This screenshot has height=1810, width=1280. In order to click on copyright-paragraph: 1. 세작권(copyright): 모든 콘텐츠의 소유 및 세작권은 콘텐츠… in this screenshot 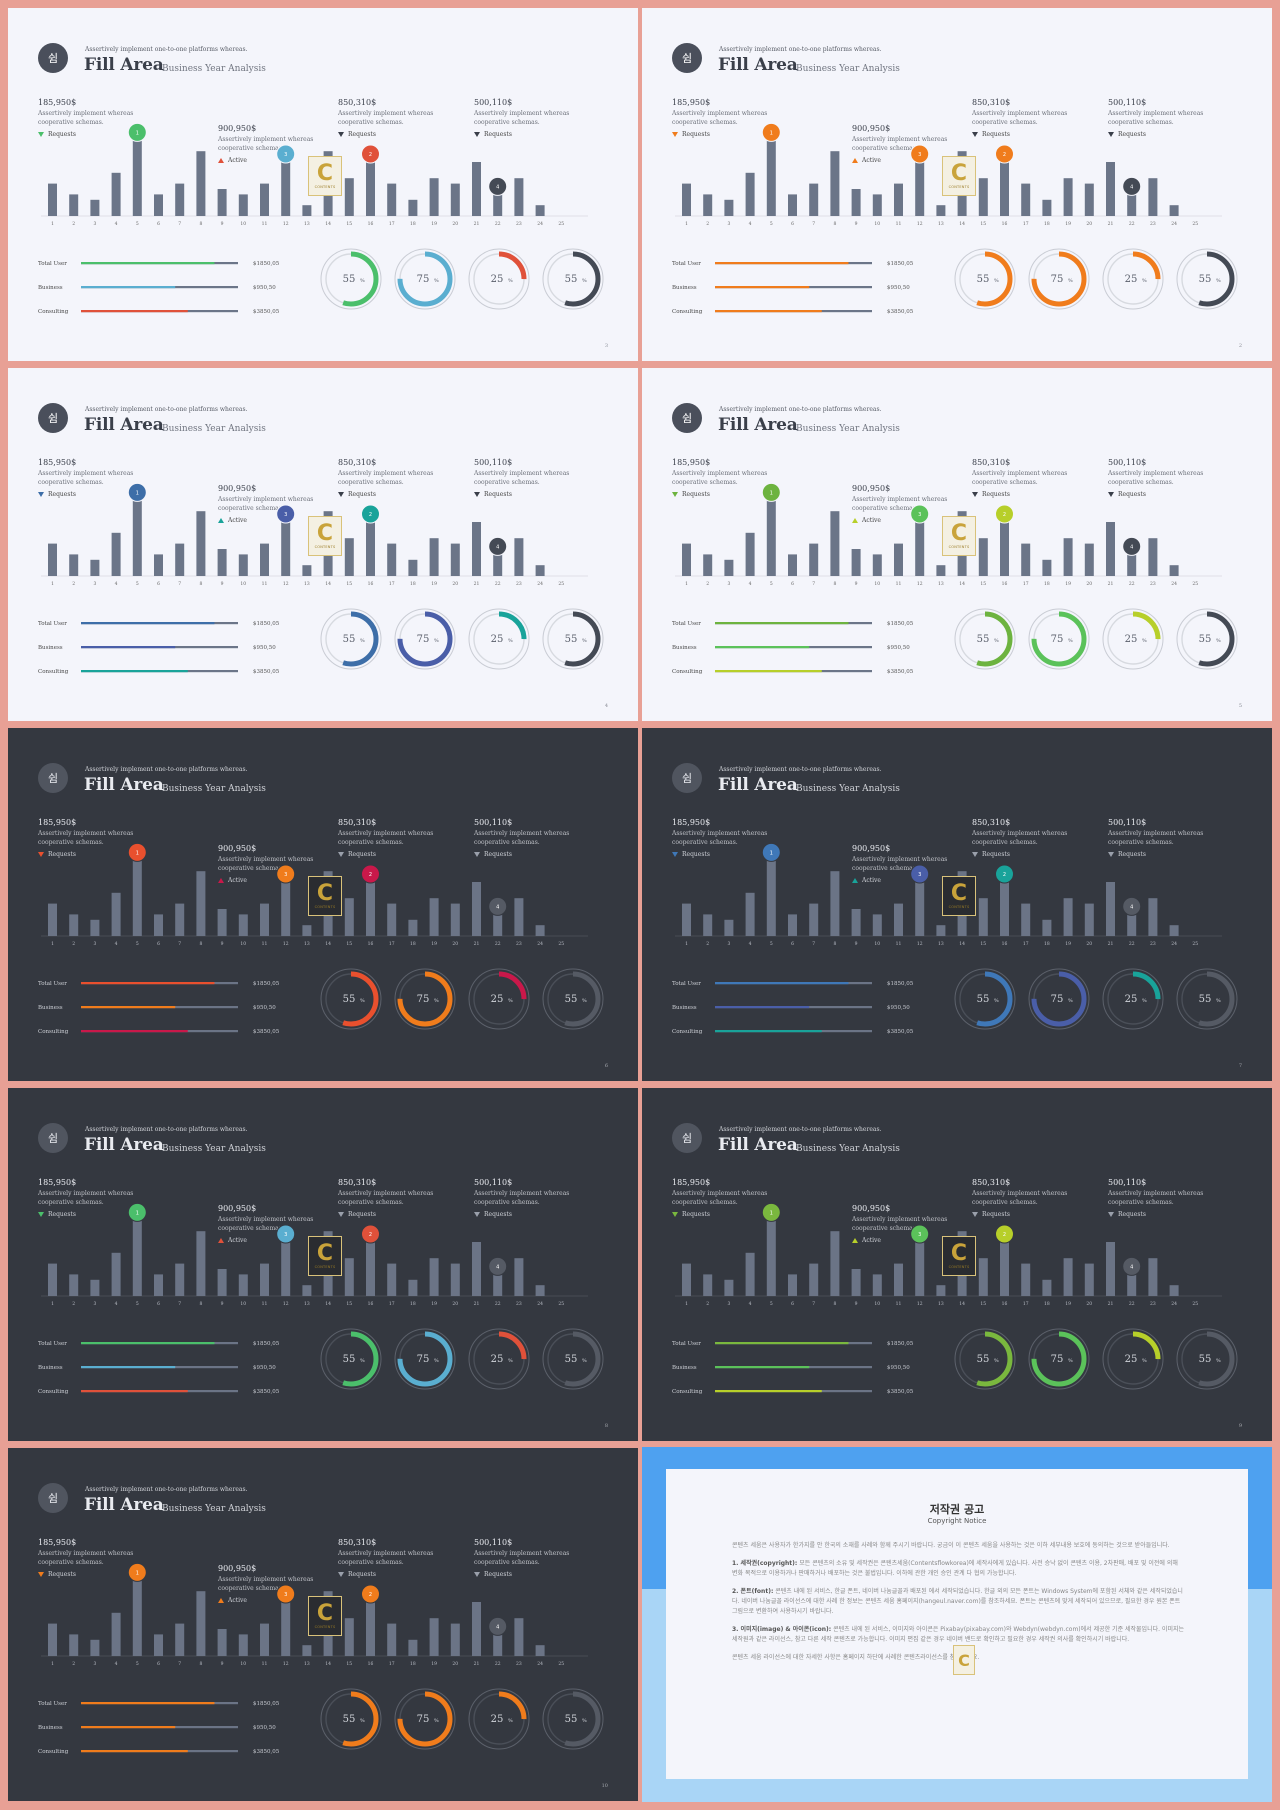, I will do `click(958, 1569)`.